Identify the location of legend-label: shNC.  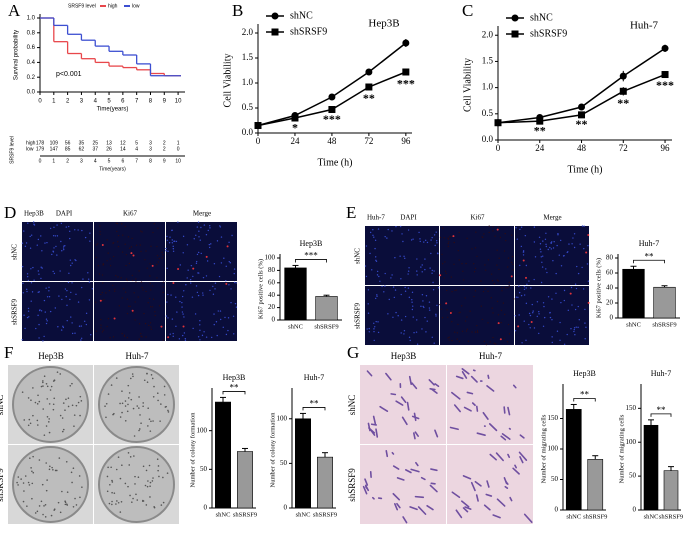
(301, 15).